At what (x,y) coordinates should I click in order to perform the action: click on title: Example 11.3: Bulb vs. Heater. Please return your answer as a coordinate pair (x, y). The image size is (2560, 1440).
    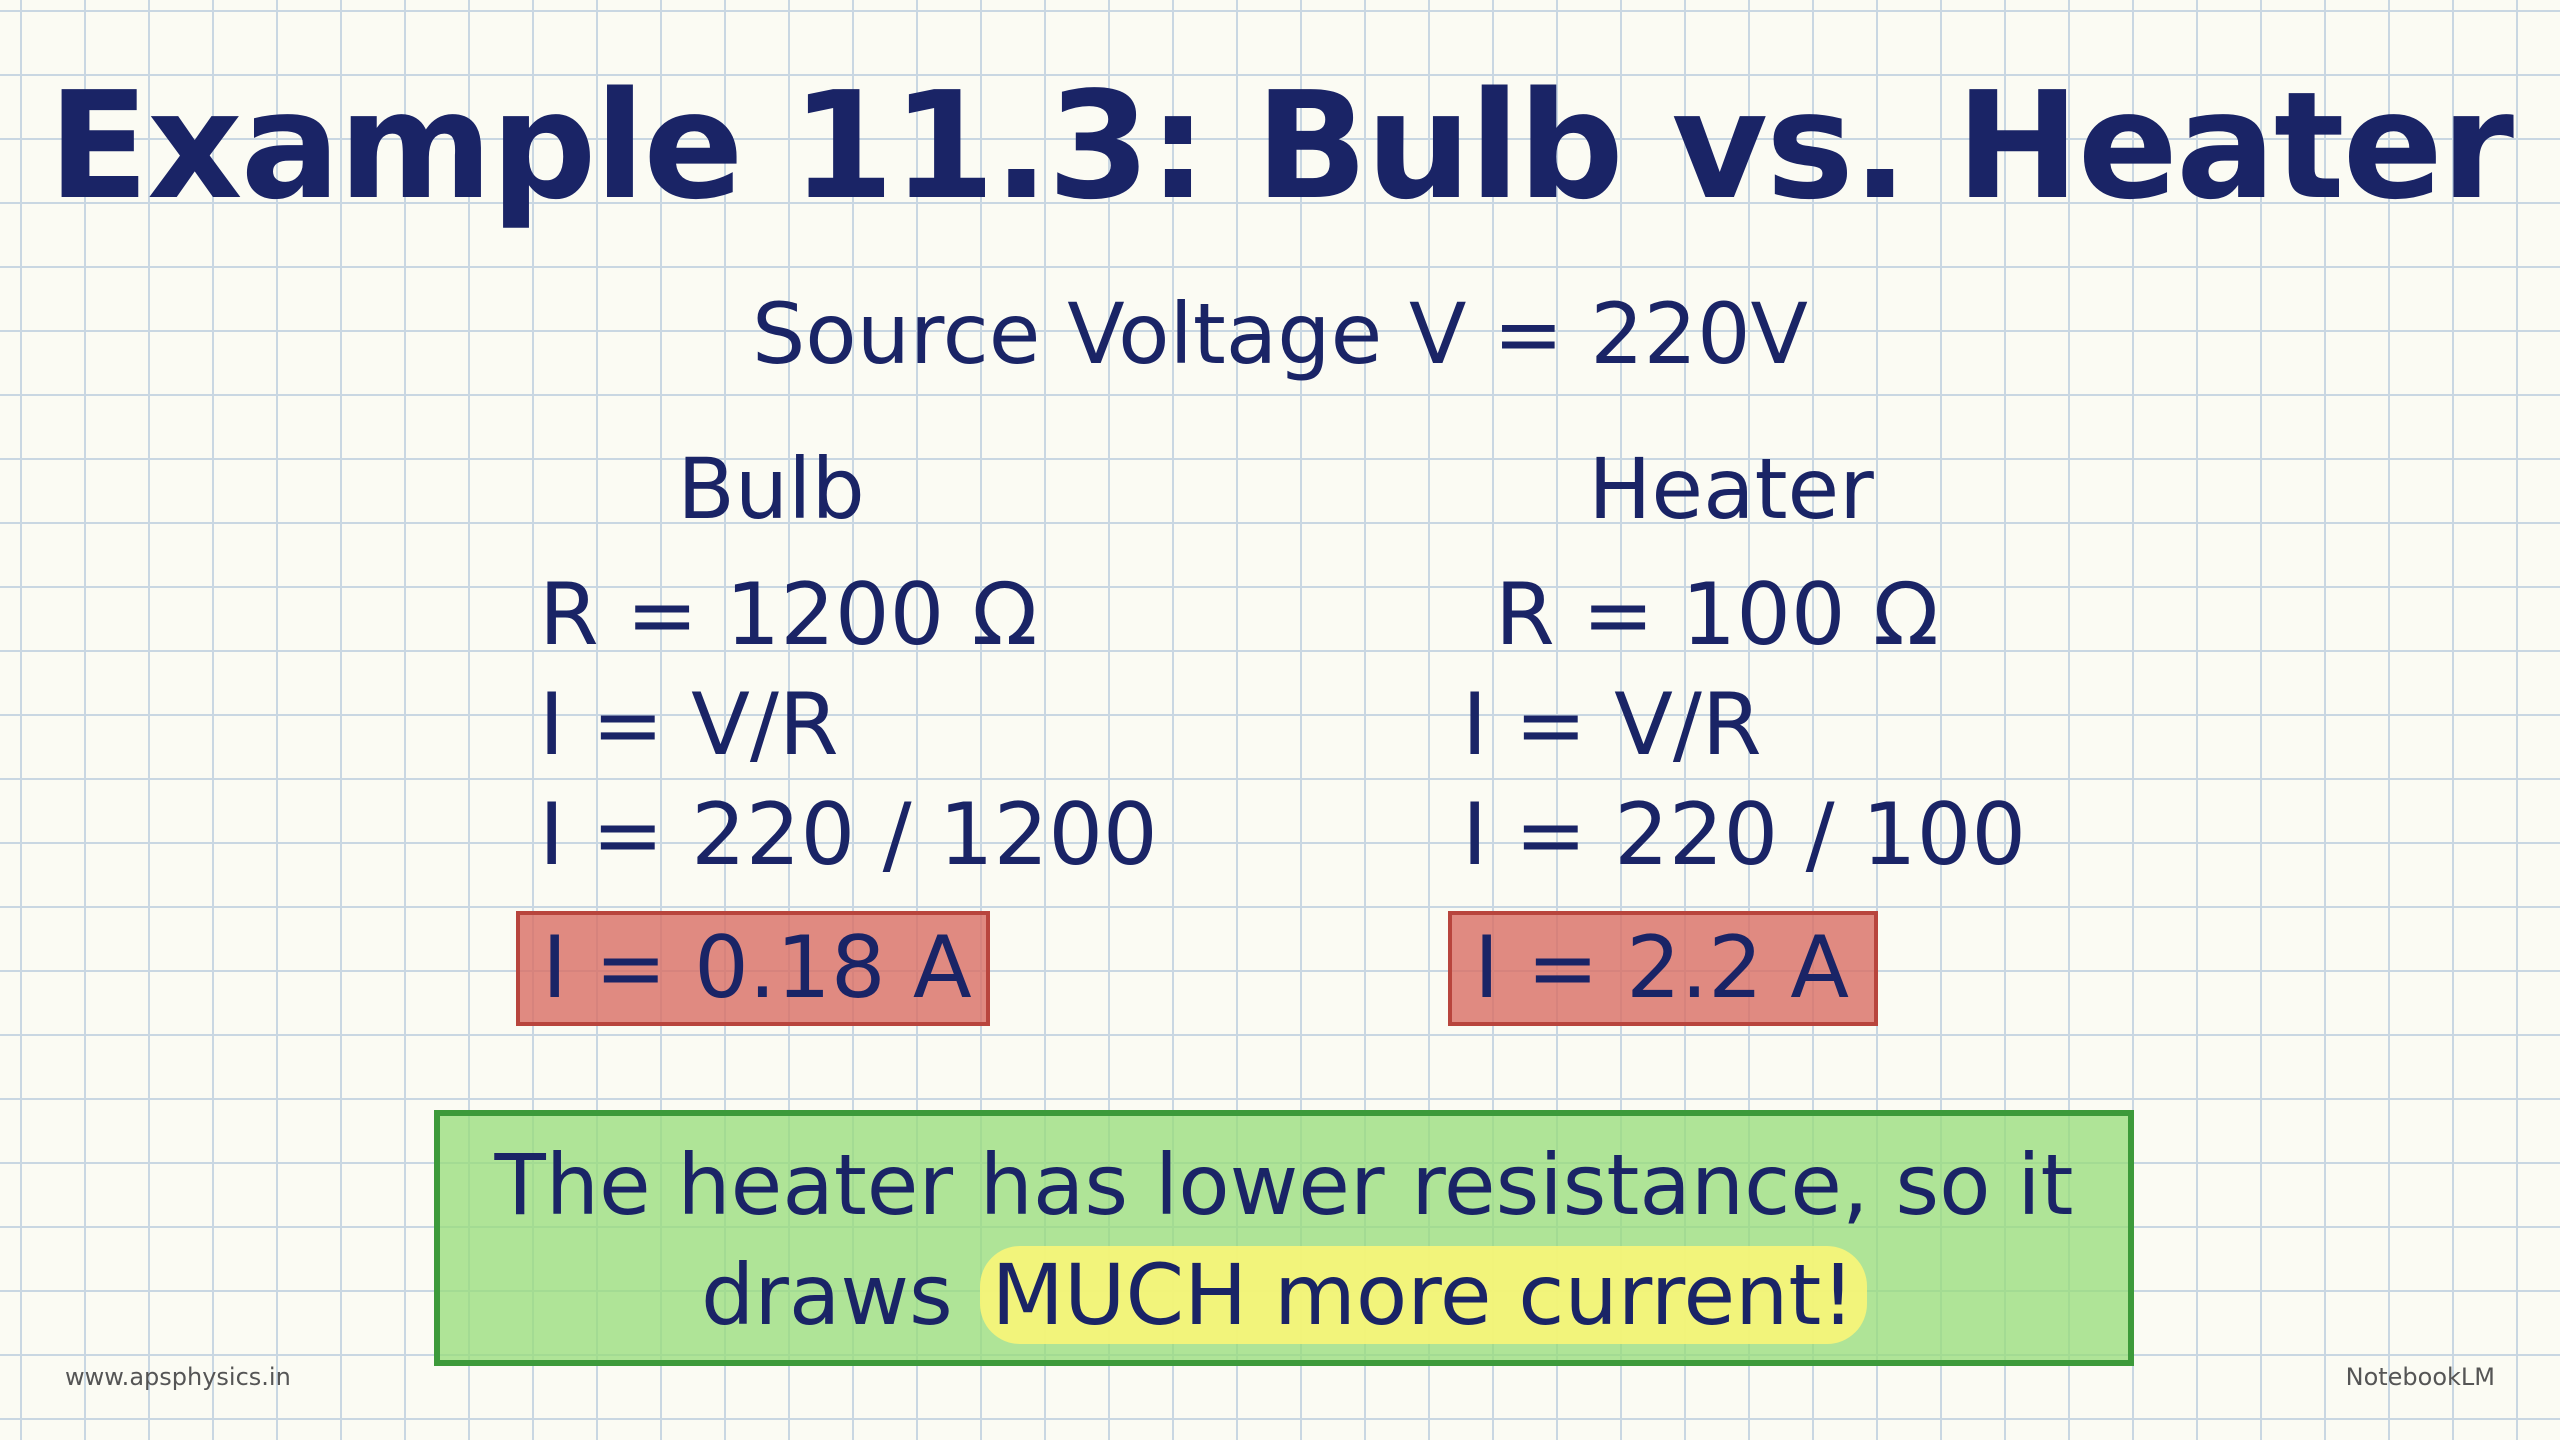
    Looking at the image, I should click on (1281, 146).